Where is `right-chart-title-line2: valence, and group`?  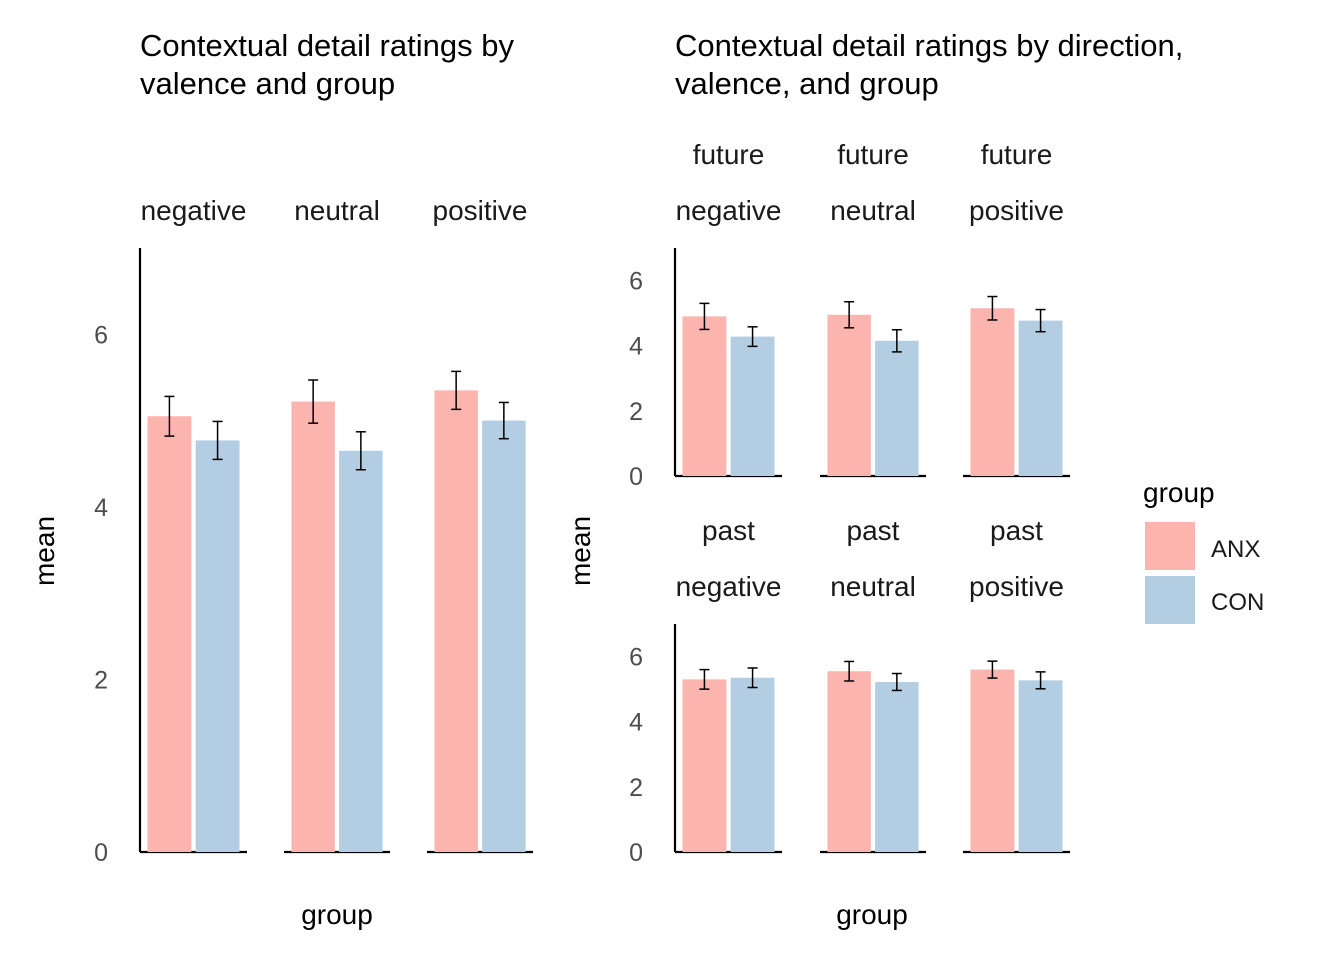 right-chart-title-line2: valence, and group is located at coordinates (807, 83).